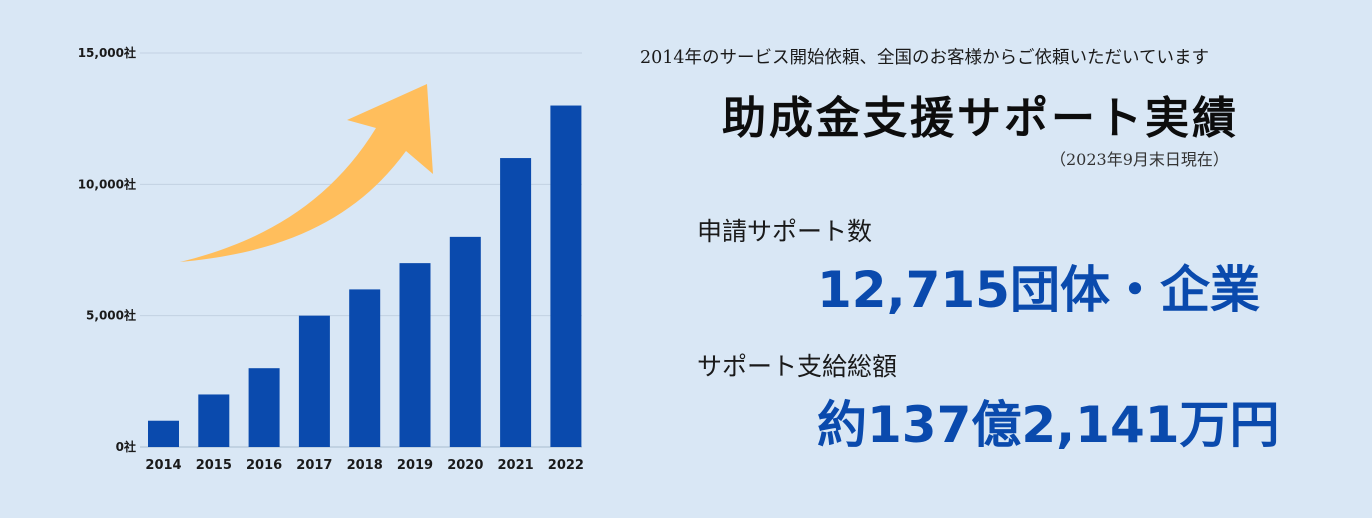 This screenshot has width=1372, height=518. Describe the element at coordinates (516, 465) in the screenshot. I see `x-tick-label: 2021` at that location.